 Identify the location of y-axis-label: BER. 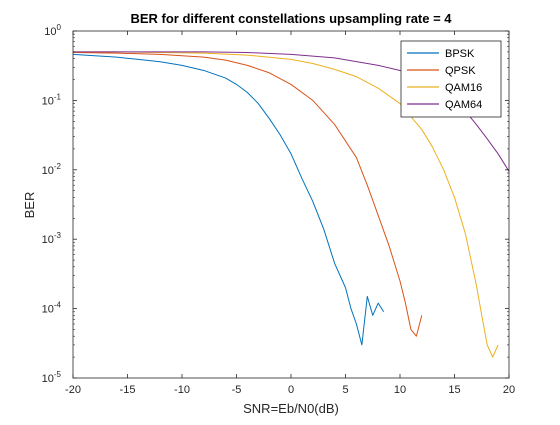
(29, 205).